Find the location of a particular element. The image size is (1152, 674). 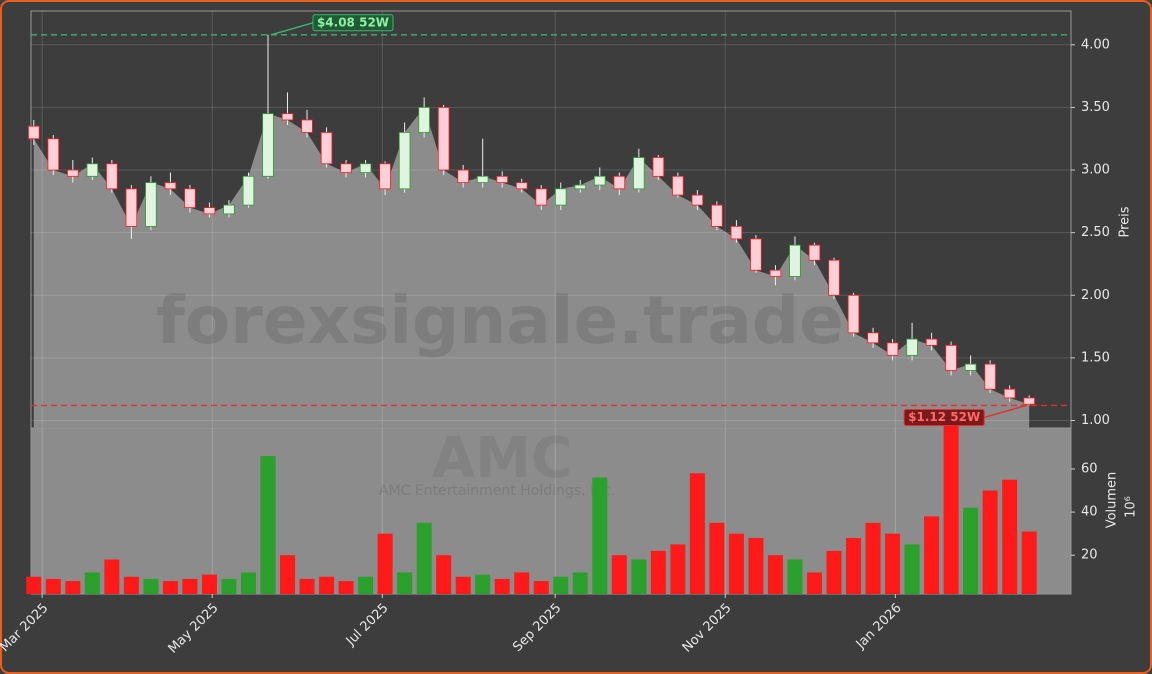

y-tick-label: 4.00 is located at coordinates (1095, 44).